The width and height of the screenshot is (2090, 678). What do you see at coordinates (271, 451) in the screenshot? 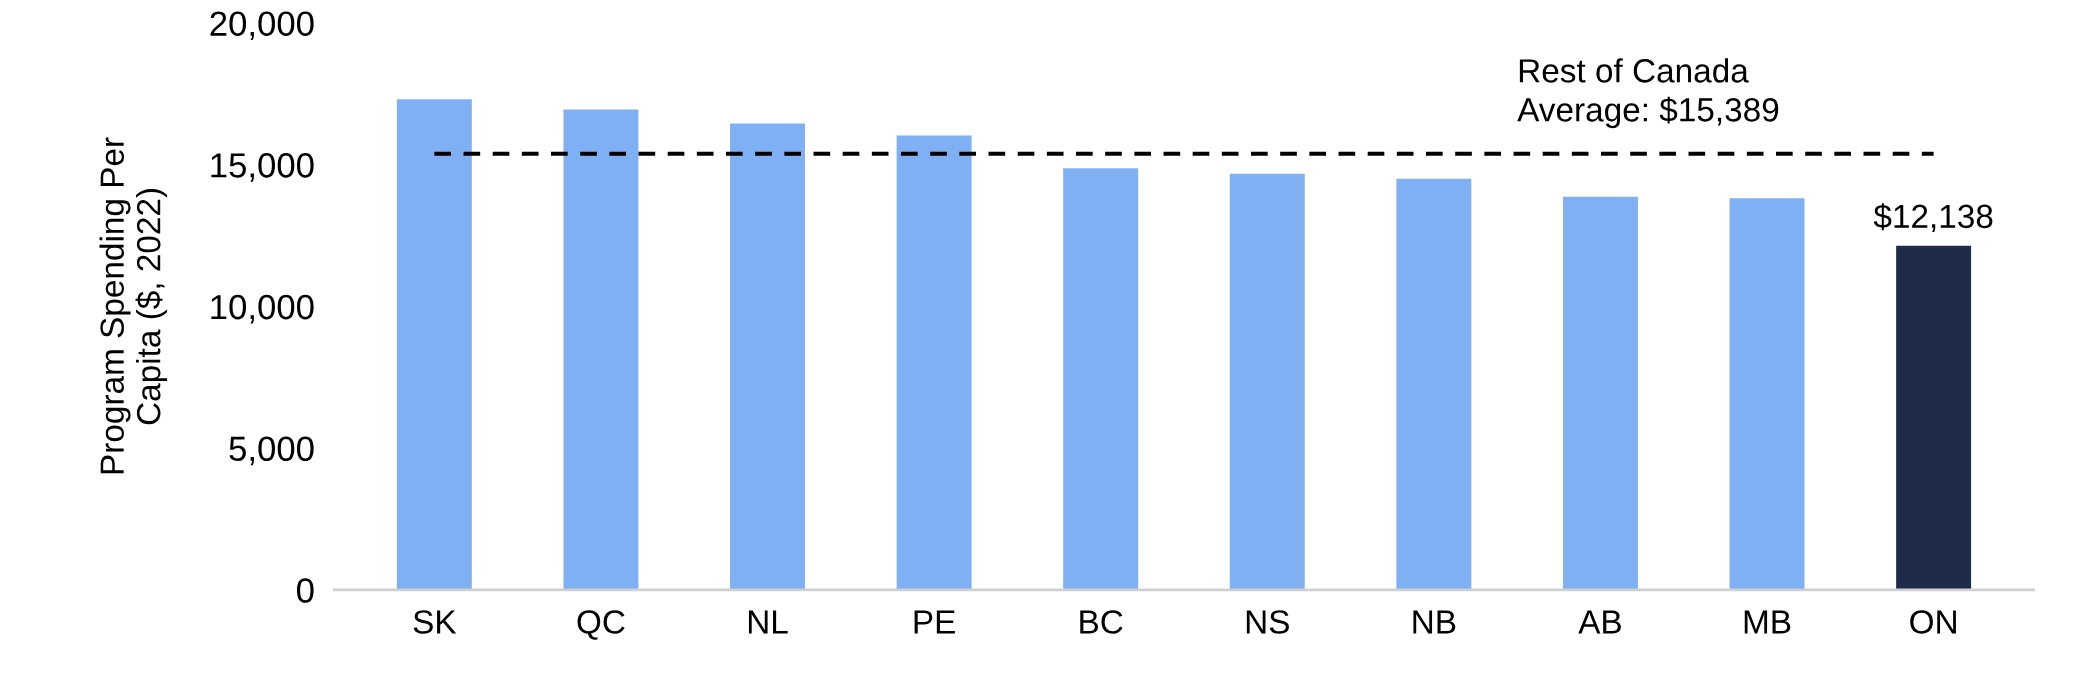
I see `y-tick-label: 5,000` at bounding box center [271, 451].